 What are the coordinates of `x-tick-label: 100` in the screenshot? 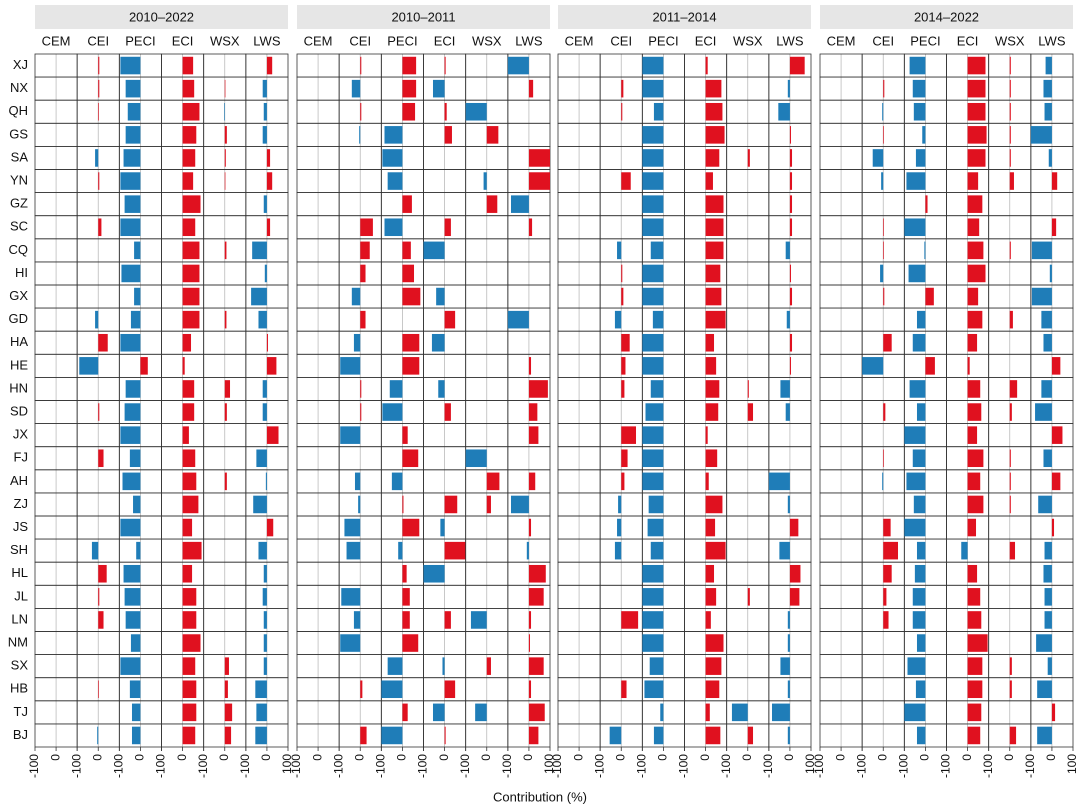 It's located at (287, 764).